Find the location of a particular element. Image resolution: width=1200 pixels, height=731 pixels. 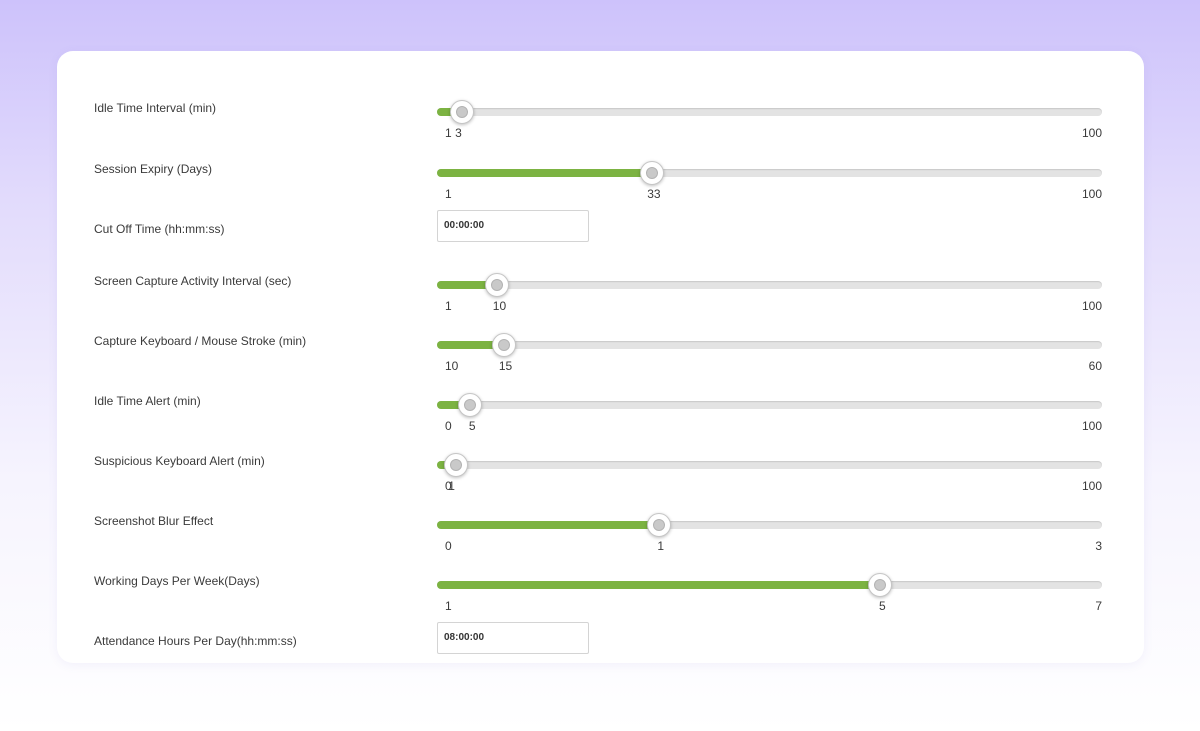

setting-label: Screenshot Blur Effect is located at coordinates (154, 521).